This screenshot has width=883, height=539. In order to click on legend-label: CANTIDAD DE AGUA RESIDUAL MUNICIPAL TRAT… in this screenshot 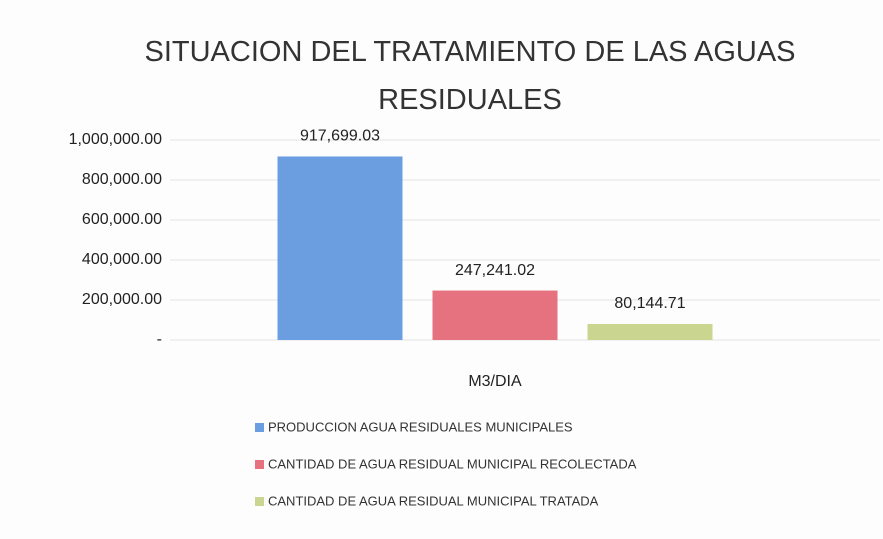, I will do `click(433, 500)`.